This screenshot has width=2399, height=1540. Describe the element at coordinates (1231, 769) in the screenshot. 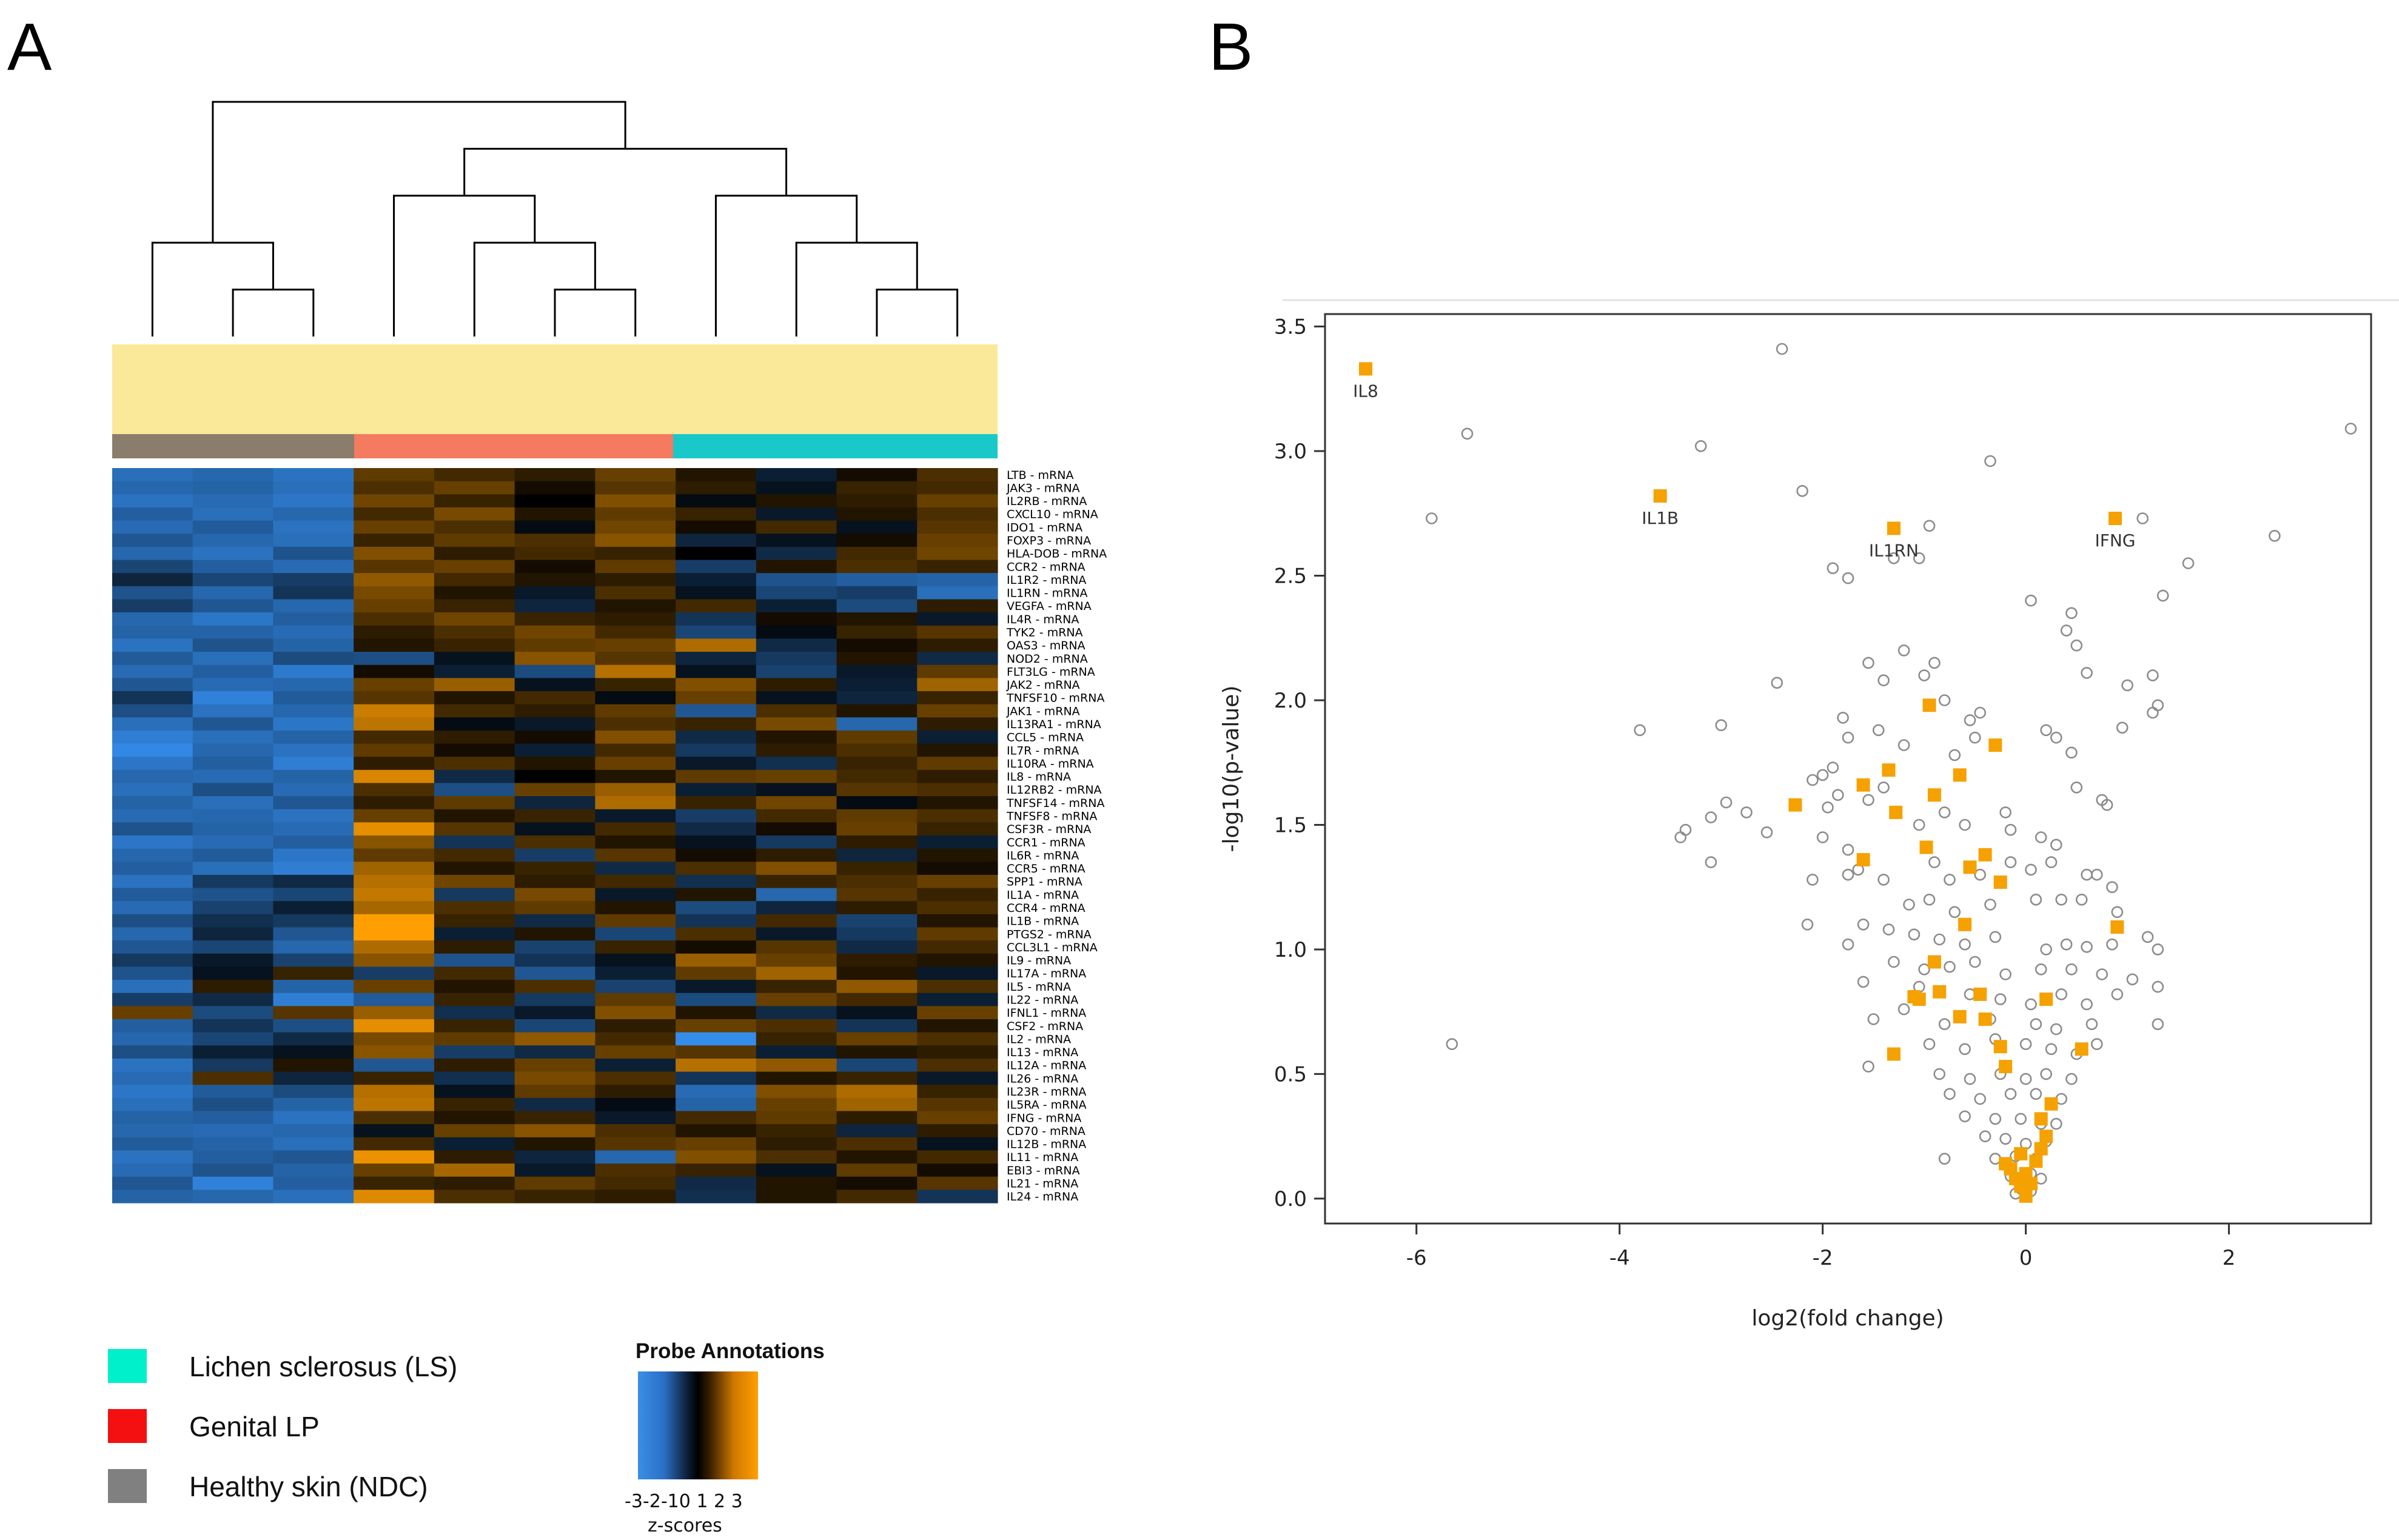

I see `y-axis-label: -log10(p-value)` at that location.